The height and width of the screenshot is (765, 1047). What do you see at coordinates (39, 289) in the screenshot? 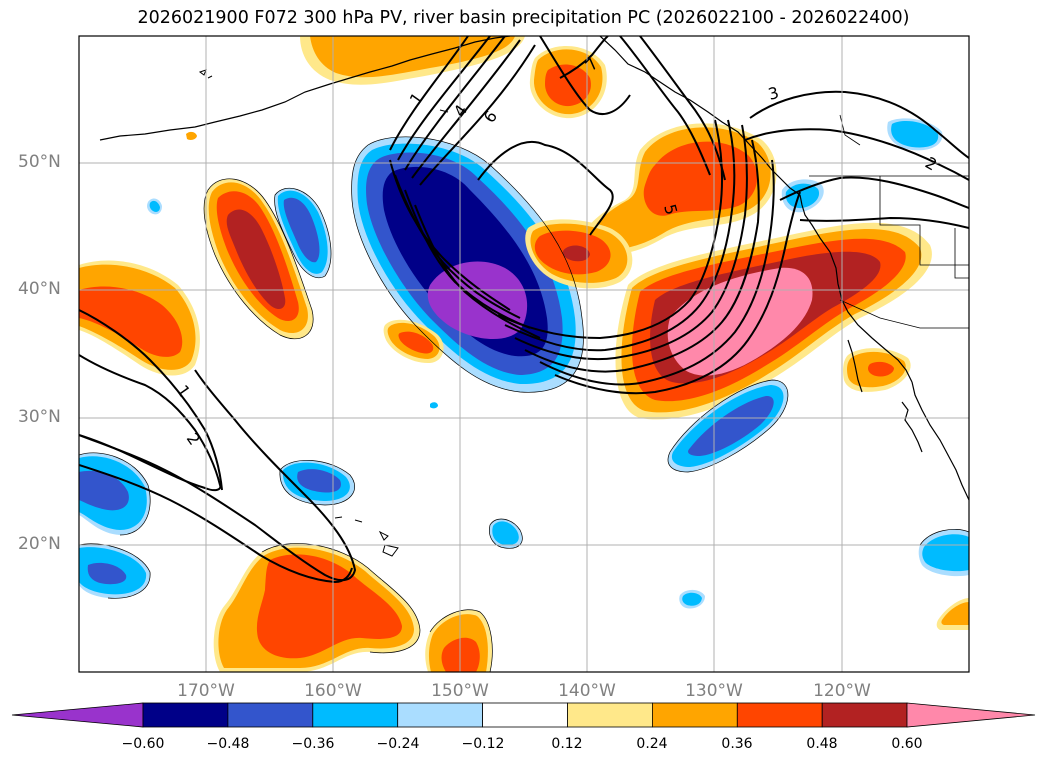
I see `lat-label-40n: 40°N` at bounding box center [39, 289].